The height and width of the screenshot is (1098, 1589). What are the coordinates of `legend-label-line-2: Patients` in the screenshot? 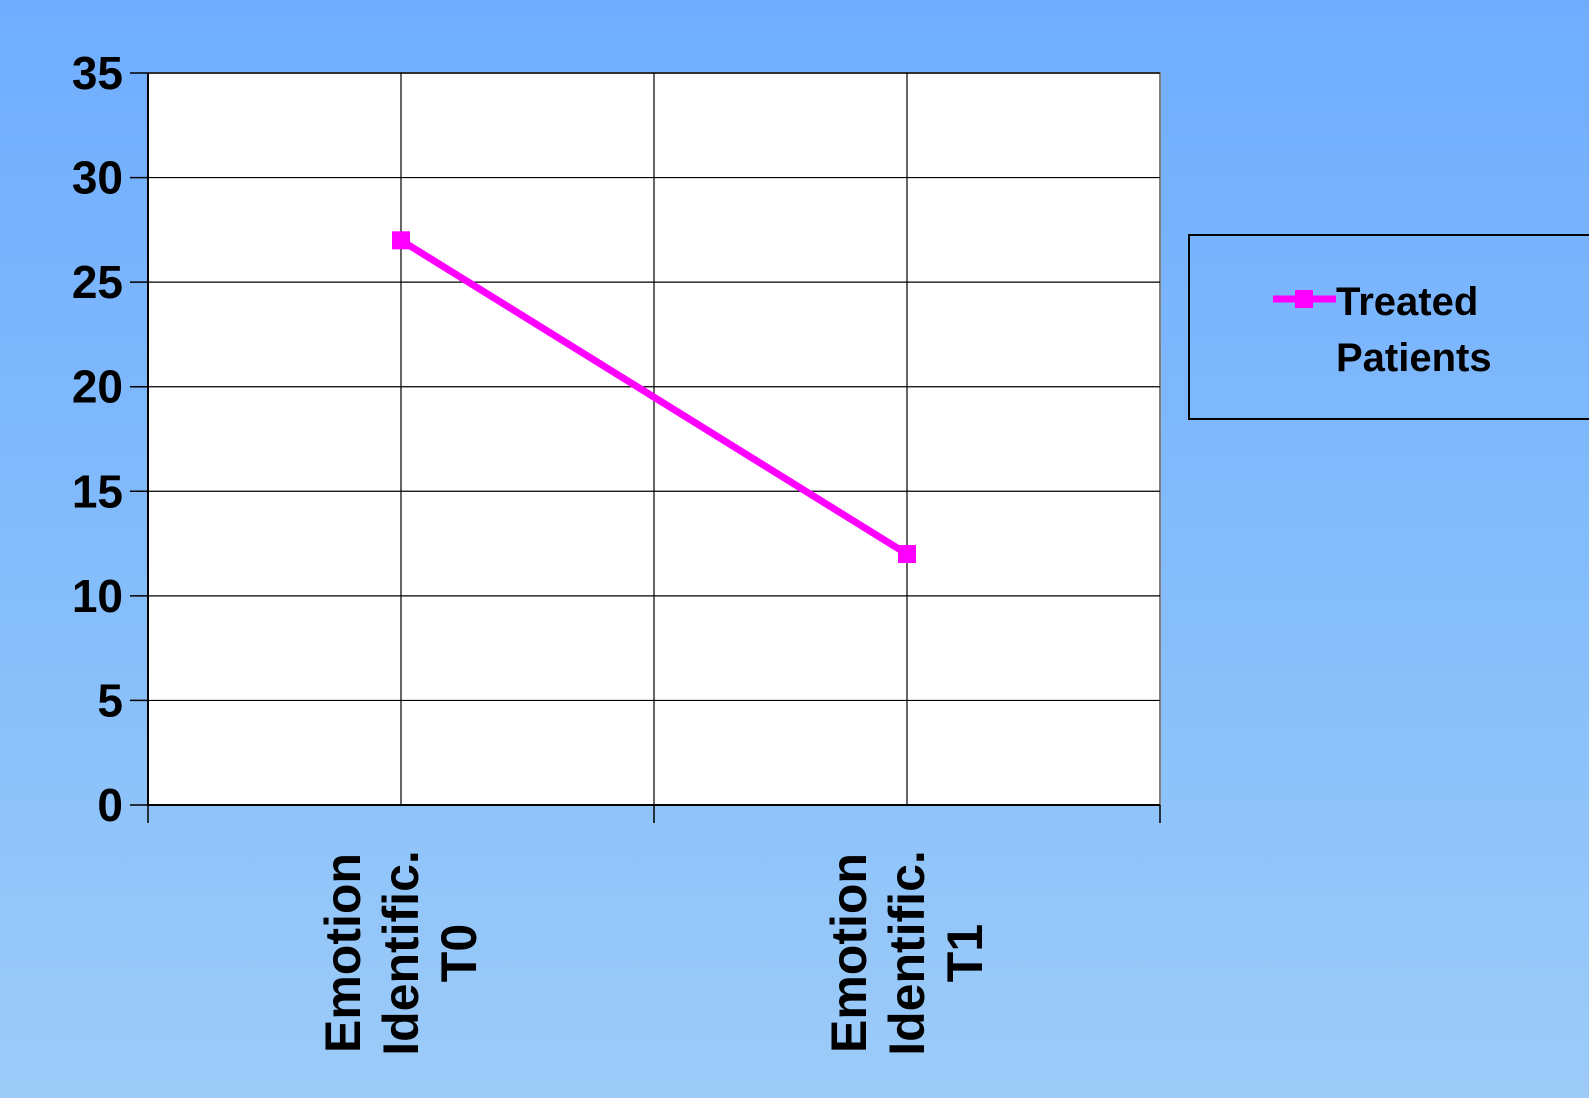 It's located at (1414, 358).